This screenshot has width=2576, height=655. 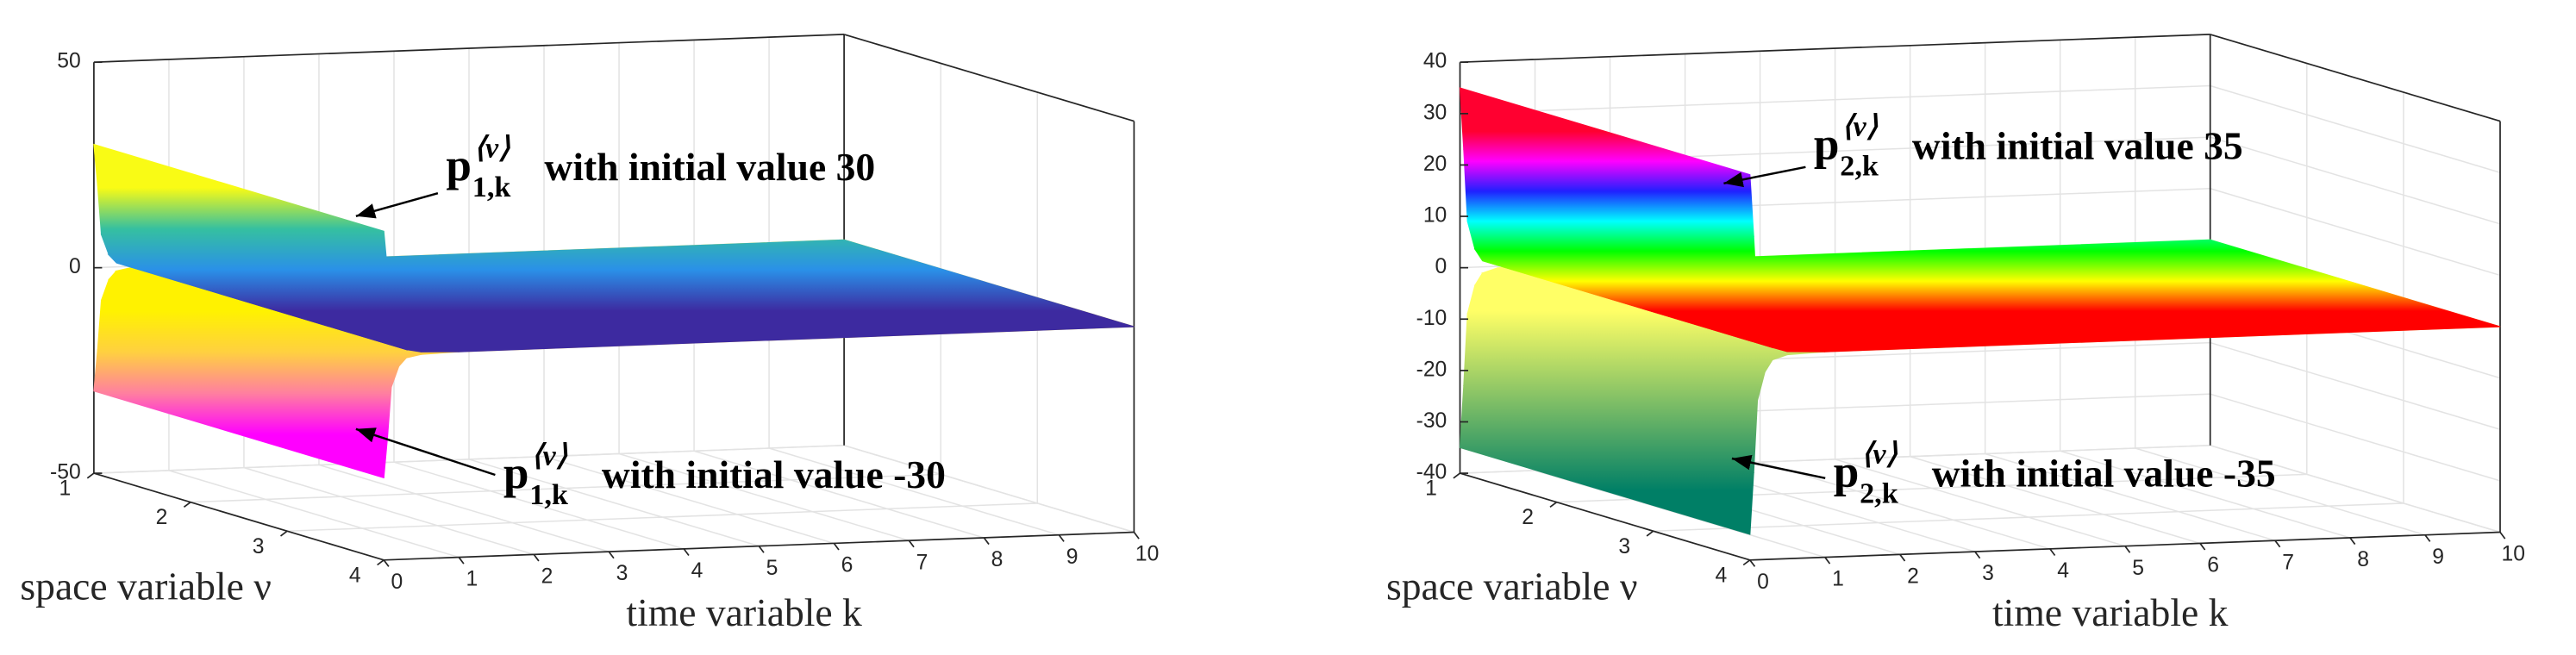 I want to click on x-tick-label: 10, so click(x=2513, y=554).